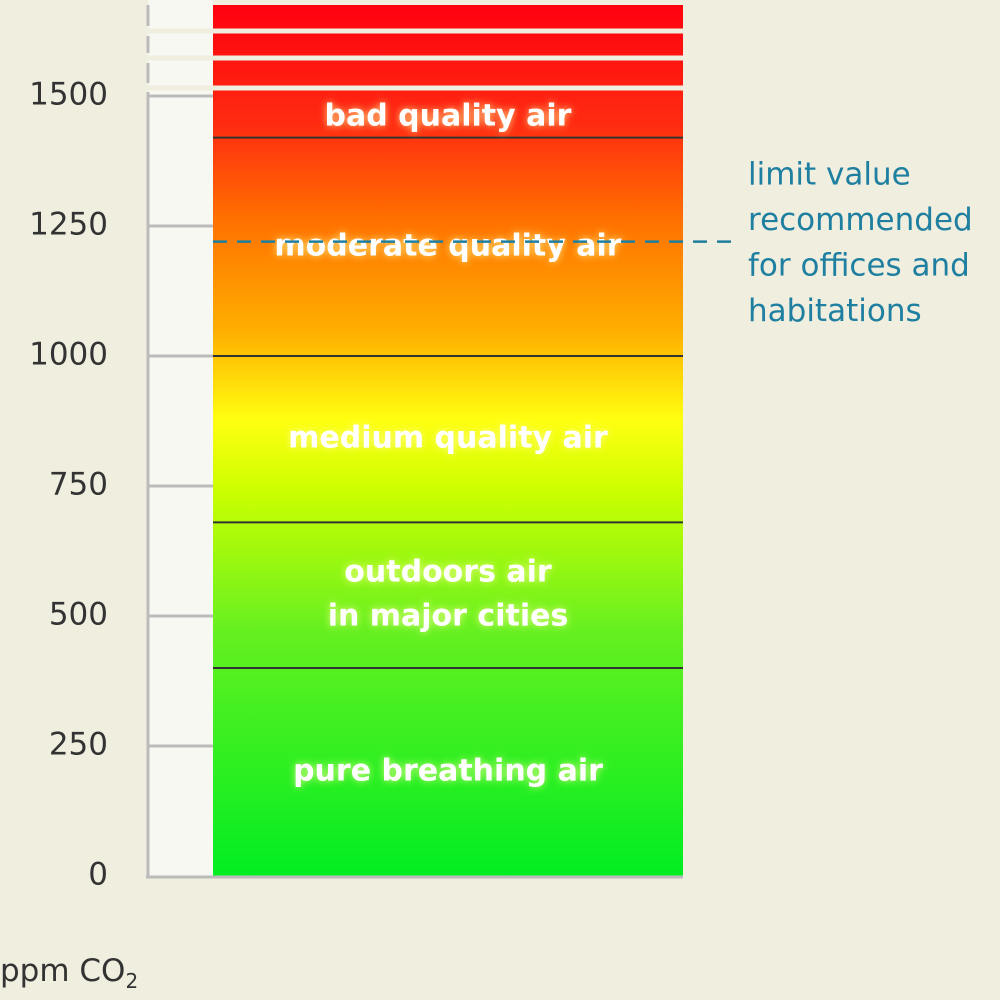 Image resolution: width=1000 pixels, height=1000 pixels. Describe the element at coordinates (860, 220) in the screenshot. I see `limit-label: recommended` at that location.